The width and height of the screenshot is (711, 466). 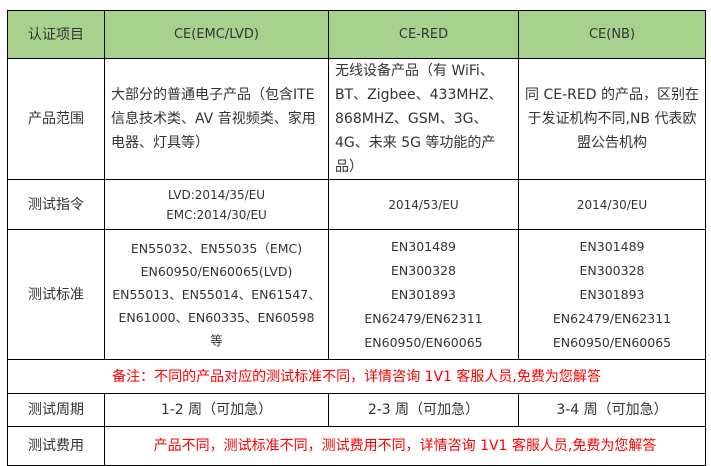 I want to click on cost-text: 产品不同，测试标准不同，测试费用不同，详情咨询 1V1 客服人员,免费为您解答, so click(x=405, y=446).